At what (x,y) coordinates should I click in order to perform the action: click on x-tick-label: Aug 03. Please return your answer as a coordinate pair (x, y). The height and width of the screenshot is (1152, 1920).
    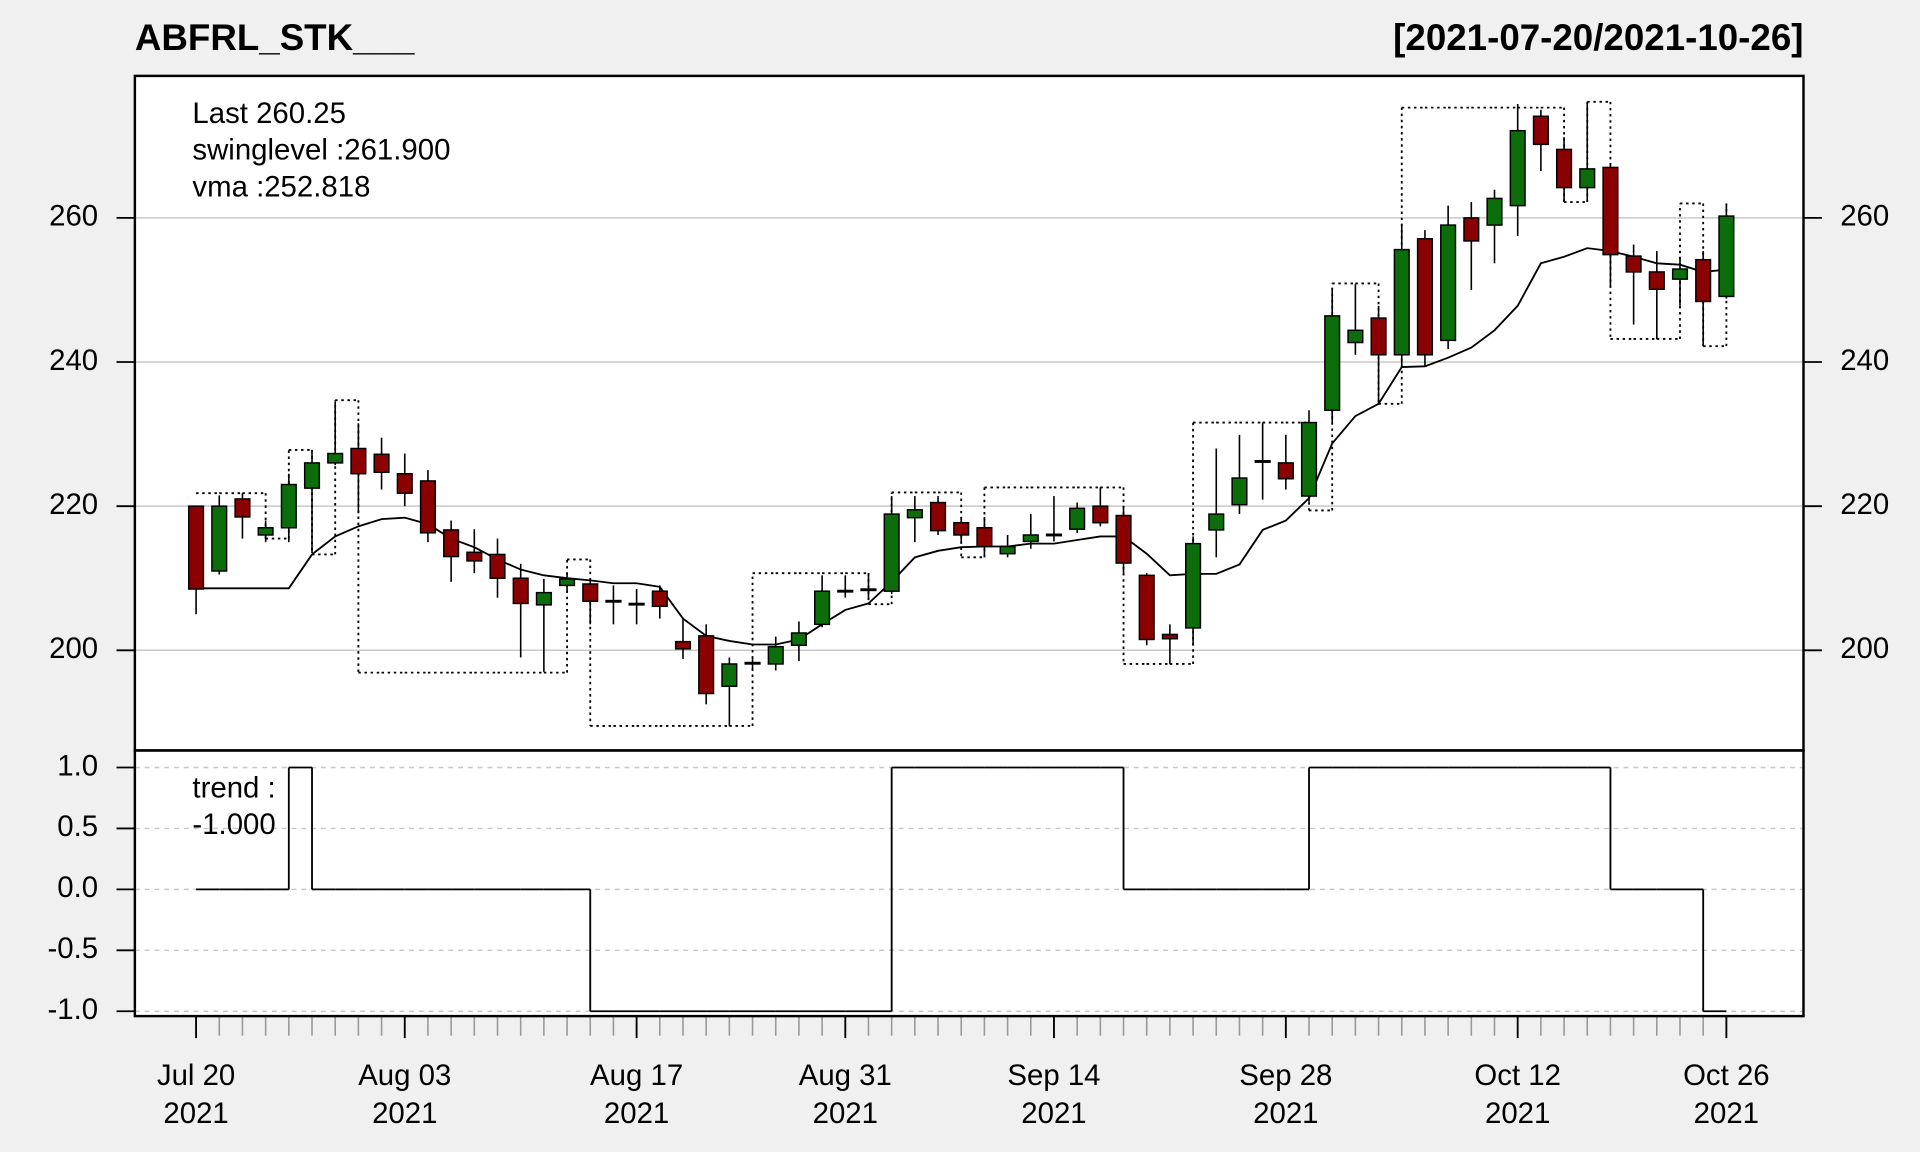
    Looking at the image, I should click on (404, 1075).